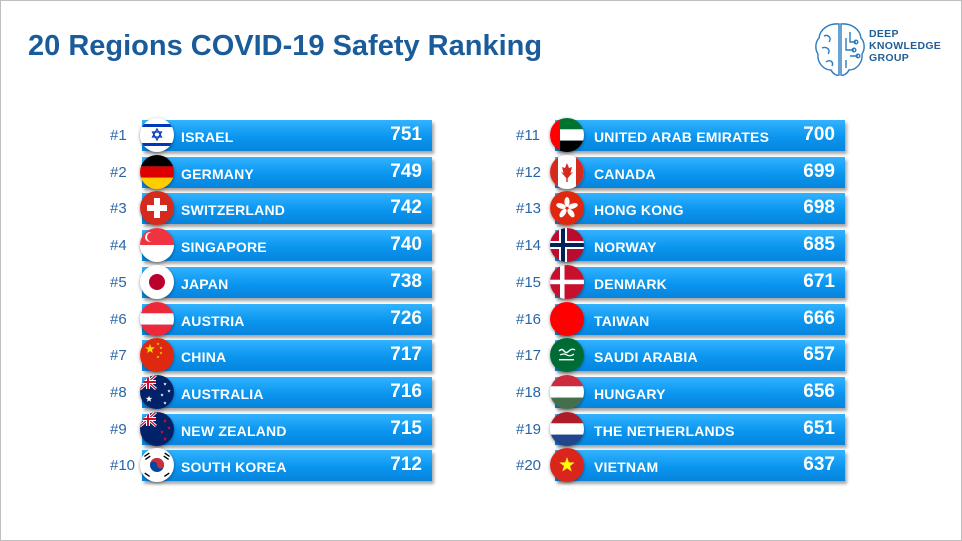  What do you see at coordinates (529, 429) in the screenshot?
I see `rank-label: #19` at bounding box center [529, 429].